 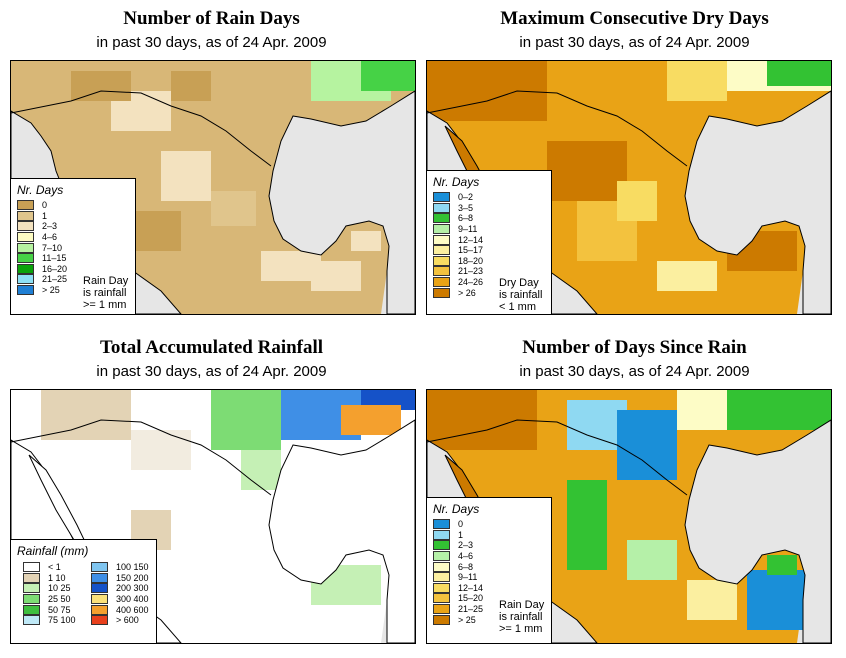 I want to click on legend-label: 21–25, so click(x=55, y=279).